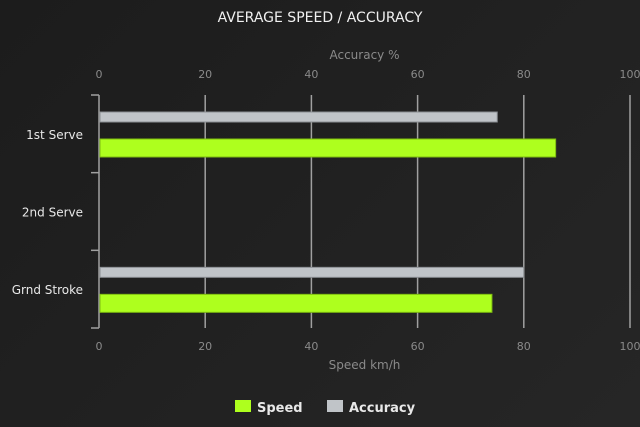 The height and width of the screenshot is (427, 640). Describe the element at coordinates (205, 346) in the screenshot. I see `bottom-tick-label: 20` at that location.